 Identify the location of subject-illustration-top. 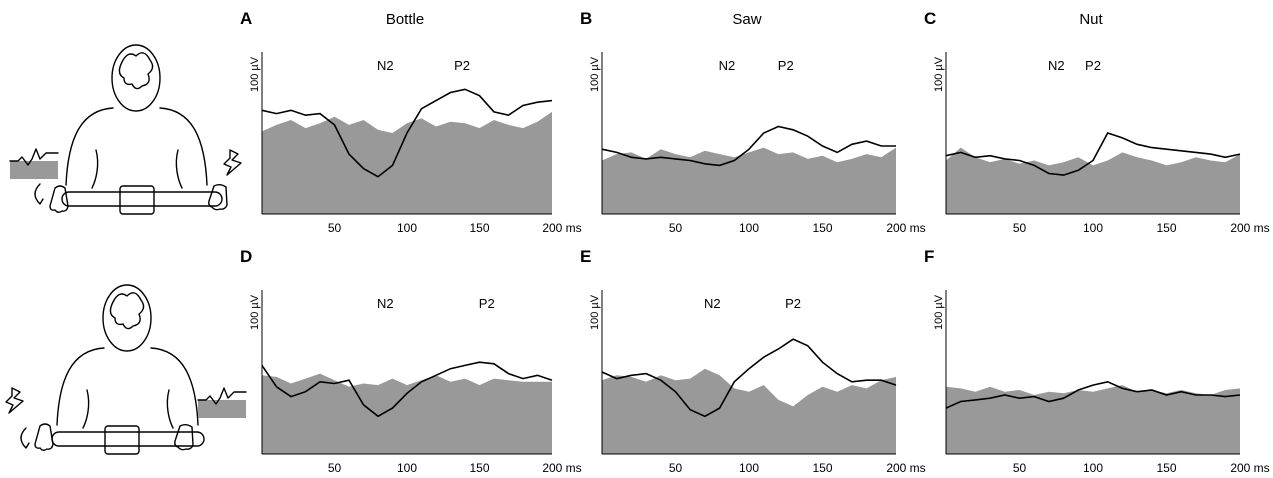
(125, 129).